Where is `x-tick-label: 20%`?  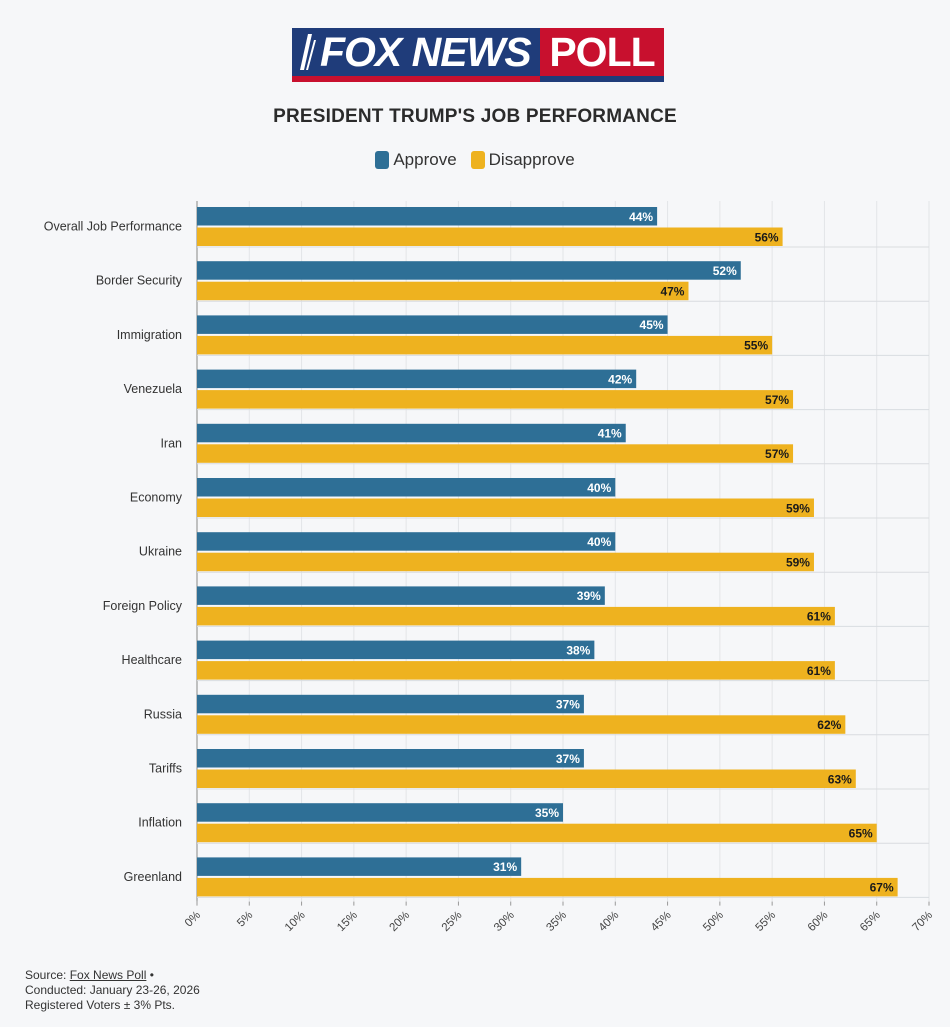
x-tick-label: 20% is located at coordinates (399, 921).